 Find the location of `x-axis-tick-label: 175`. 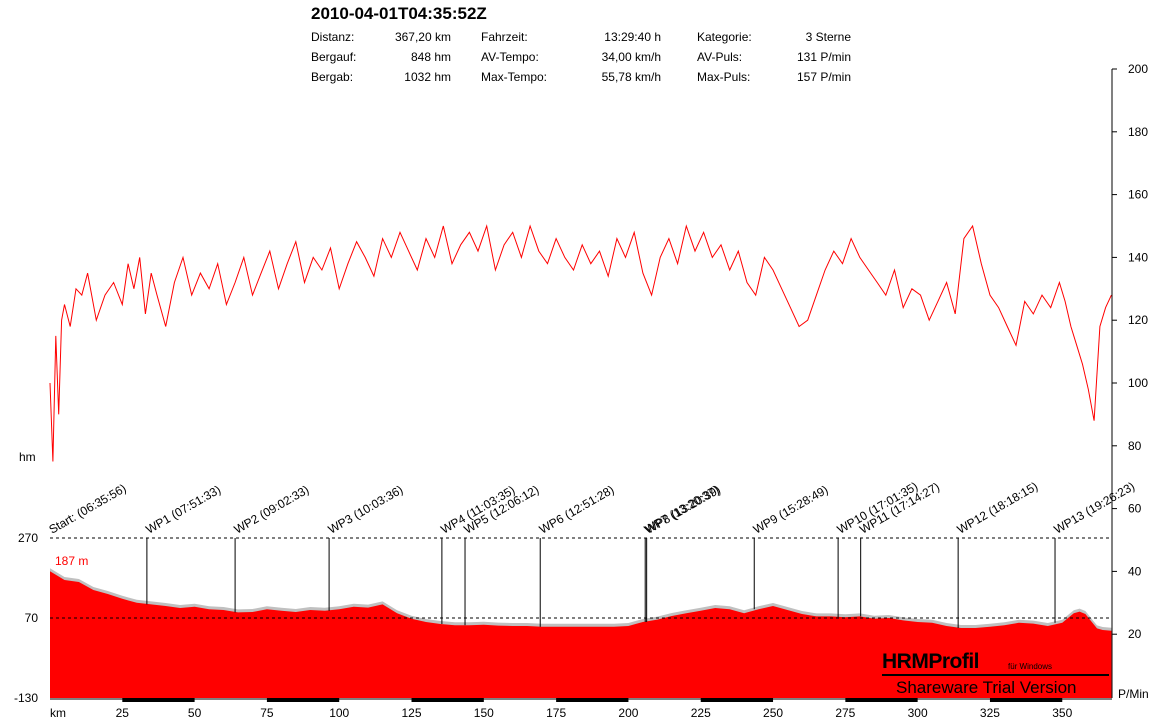

x-axis-tick-label: 175 is located at coordinates (556, 713).